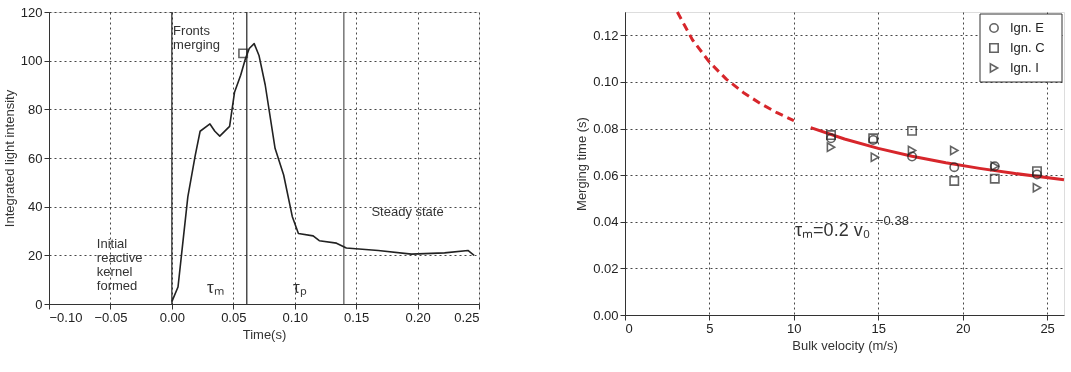 Image resolution: width=1071 pixels, height=372 pixels. What do you see at coordinates (878, 328) in the screenshot?
I see `x-tick-label: 15` at bounding box center [878, 328].